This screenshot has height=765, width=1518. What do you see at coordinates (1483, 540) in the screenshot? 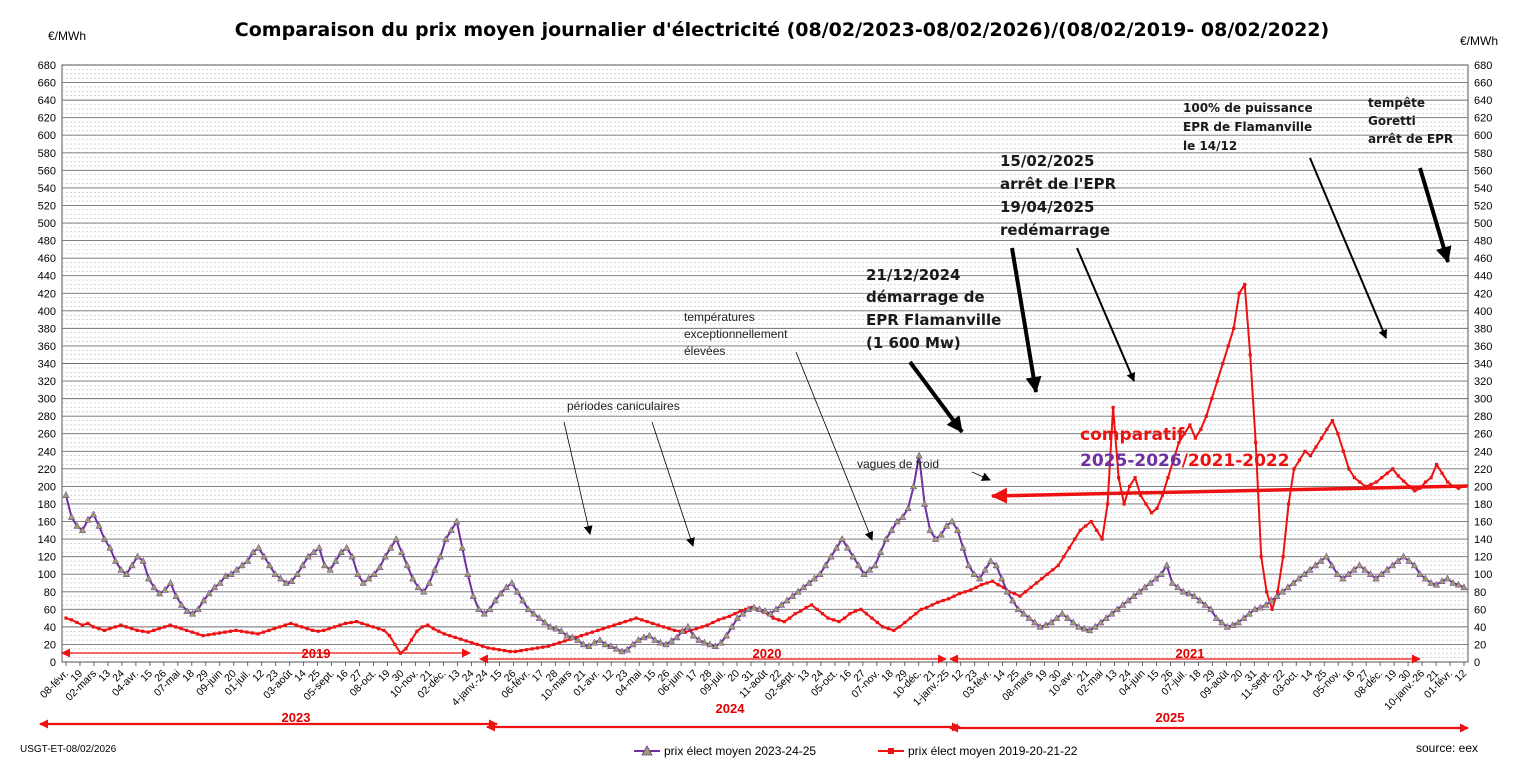
I see `y-tick-label-right: 140` at bounding box center [1483, 540].